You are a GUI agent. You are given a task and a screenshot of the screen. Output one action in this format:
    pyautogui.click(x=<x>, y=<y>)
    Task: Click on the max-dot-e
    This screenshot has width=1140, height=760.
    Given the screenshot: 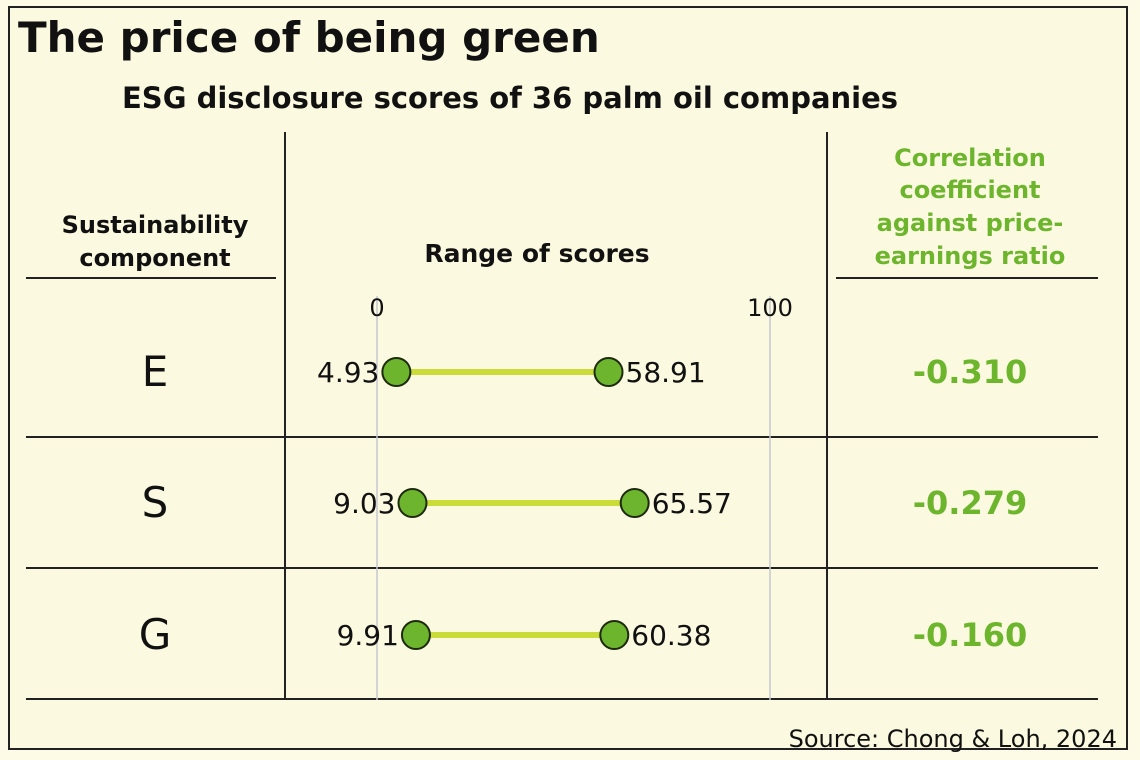 What is the action you would take?
    pyautogui.click(x=608, y=372)
    